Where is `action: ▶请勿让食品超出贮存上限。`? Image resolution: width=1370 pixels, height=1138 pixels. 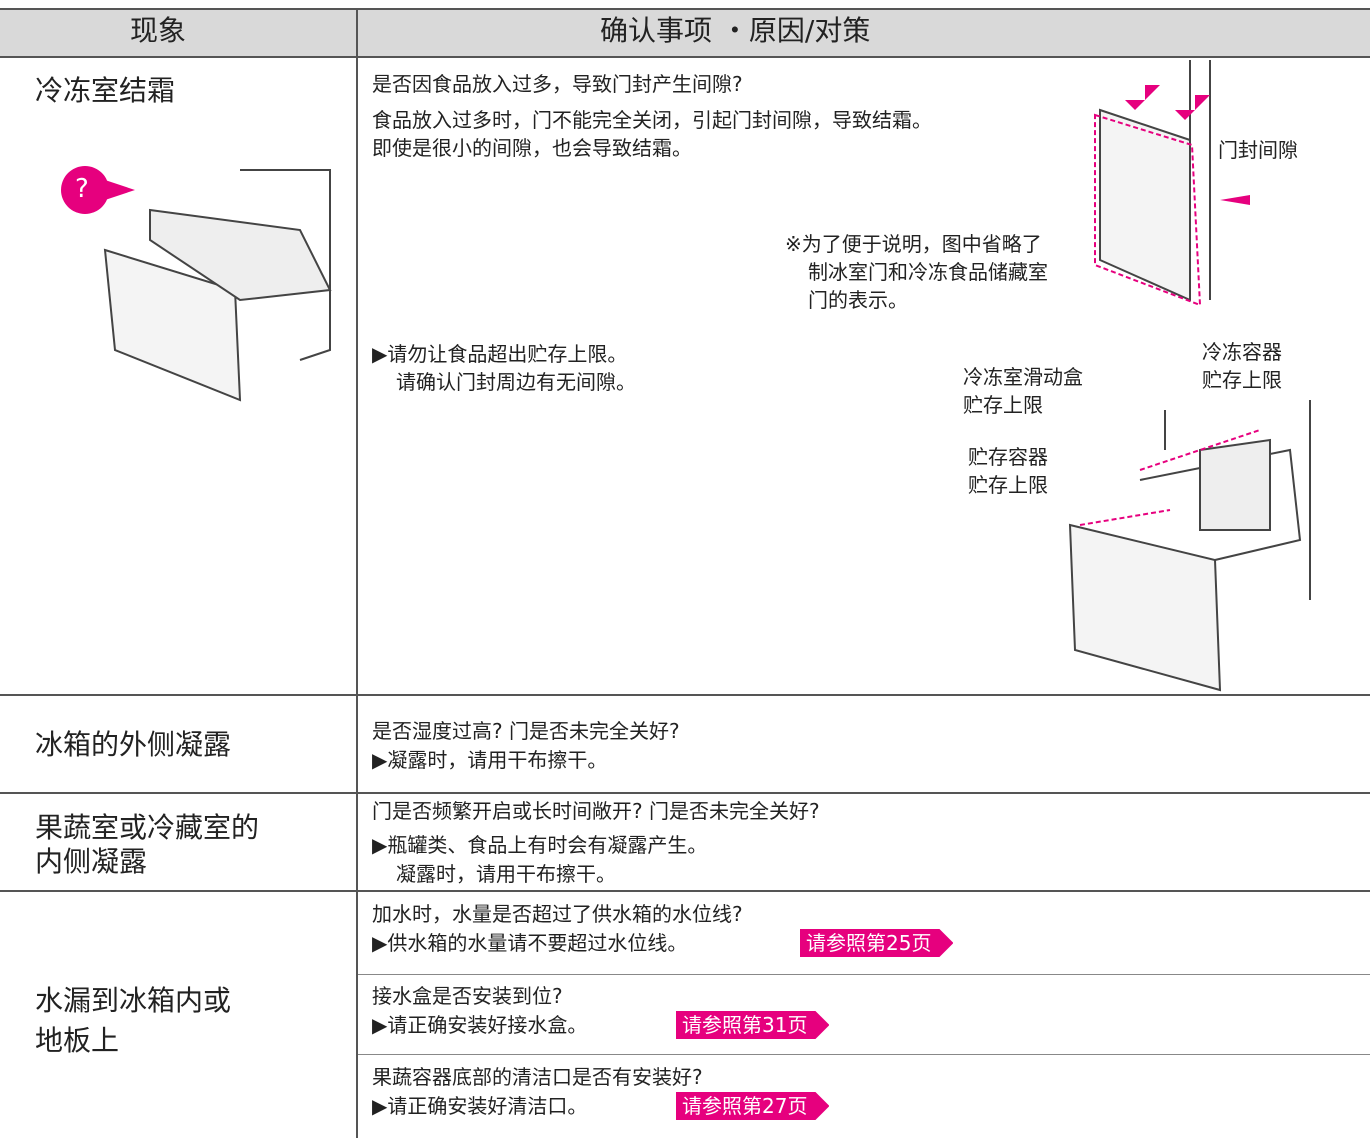 action: ▶请勿让食品超出贮存上限。 is located at coordinates (500, 354).